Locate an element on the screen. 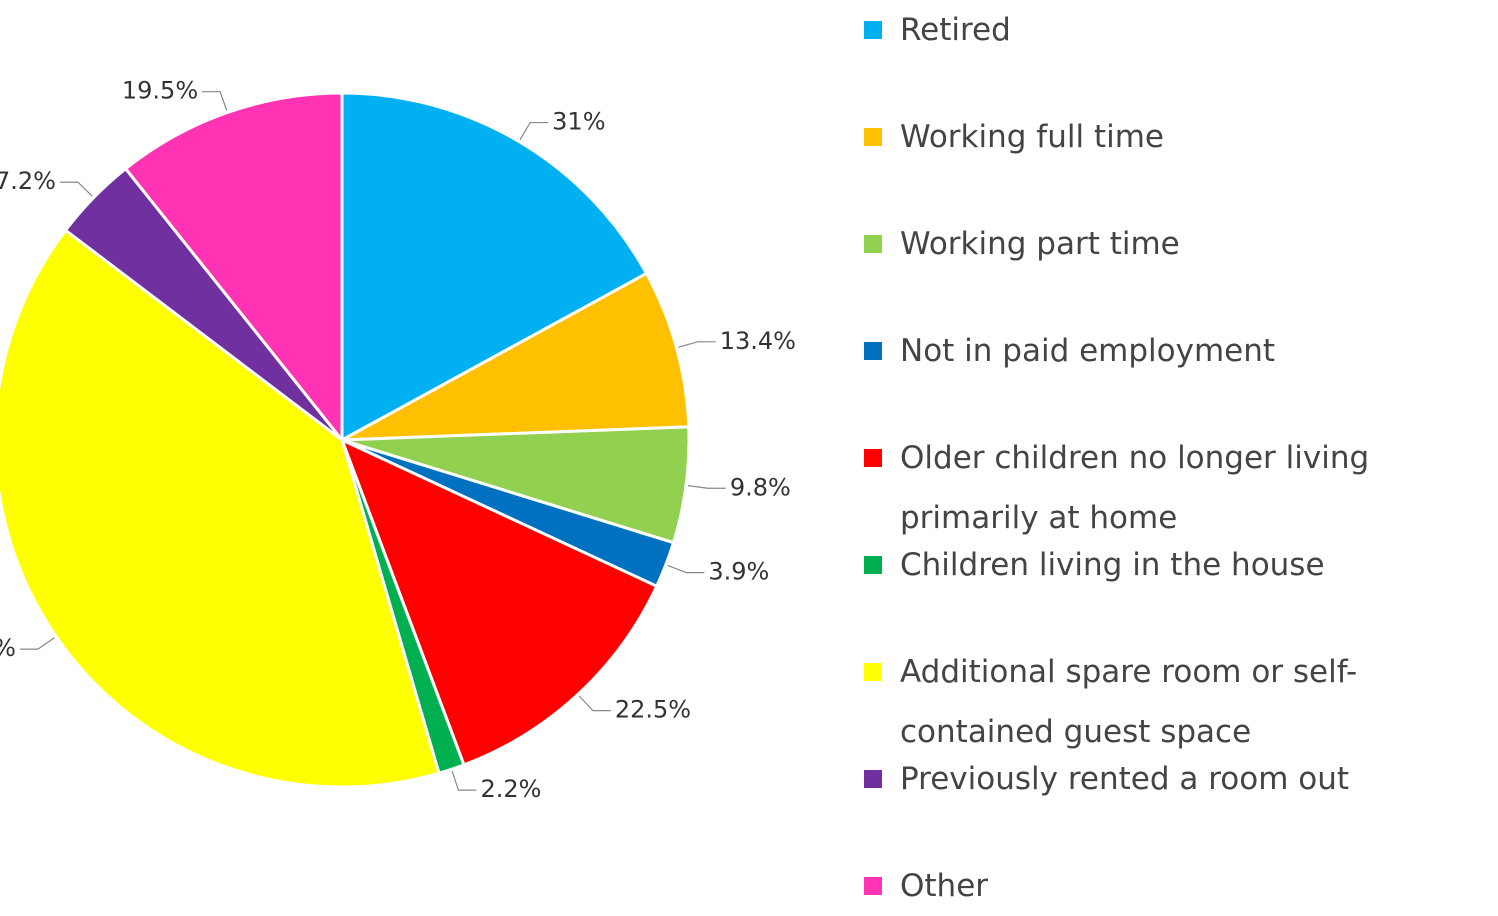 This screenshot has height=916, width=1498. legend-label: Not in paid employment is located at coordinates (1088, 351).